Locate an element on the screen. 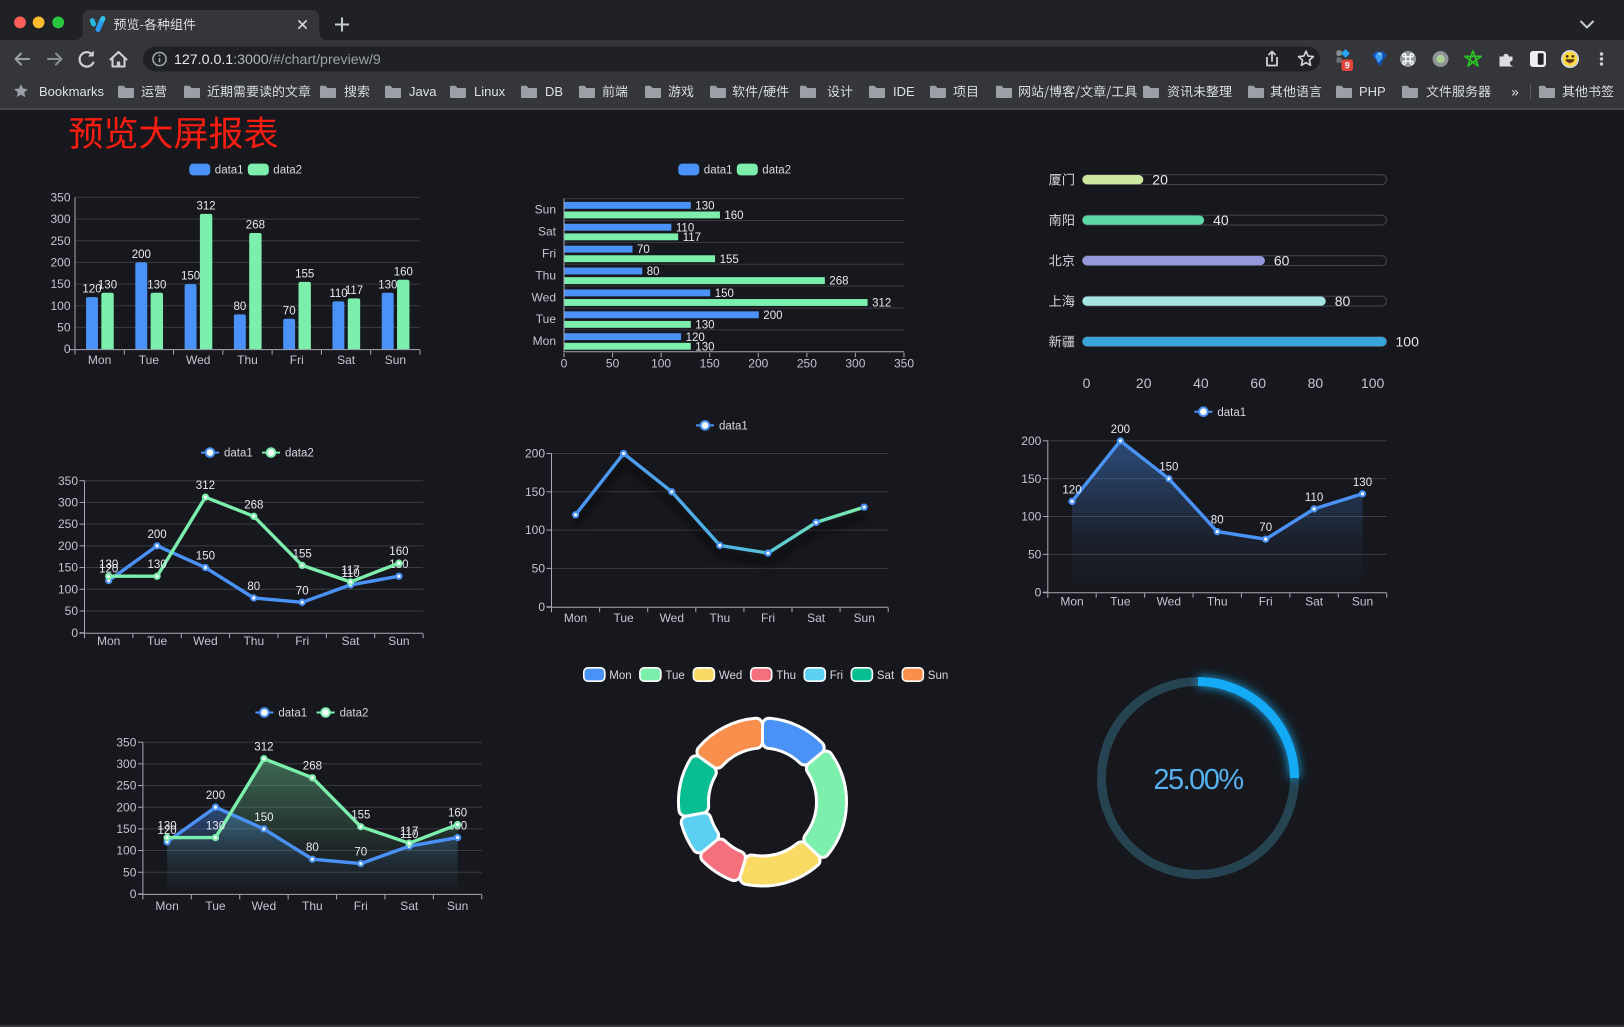  svg-text: 9 is located at coordinates (1347, 66).